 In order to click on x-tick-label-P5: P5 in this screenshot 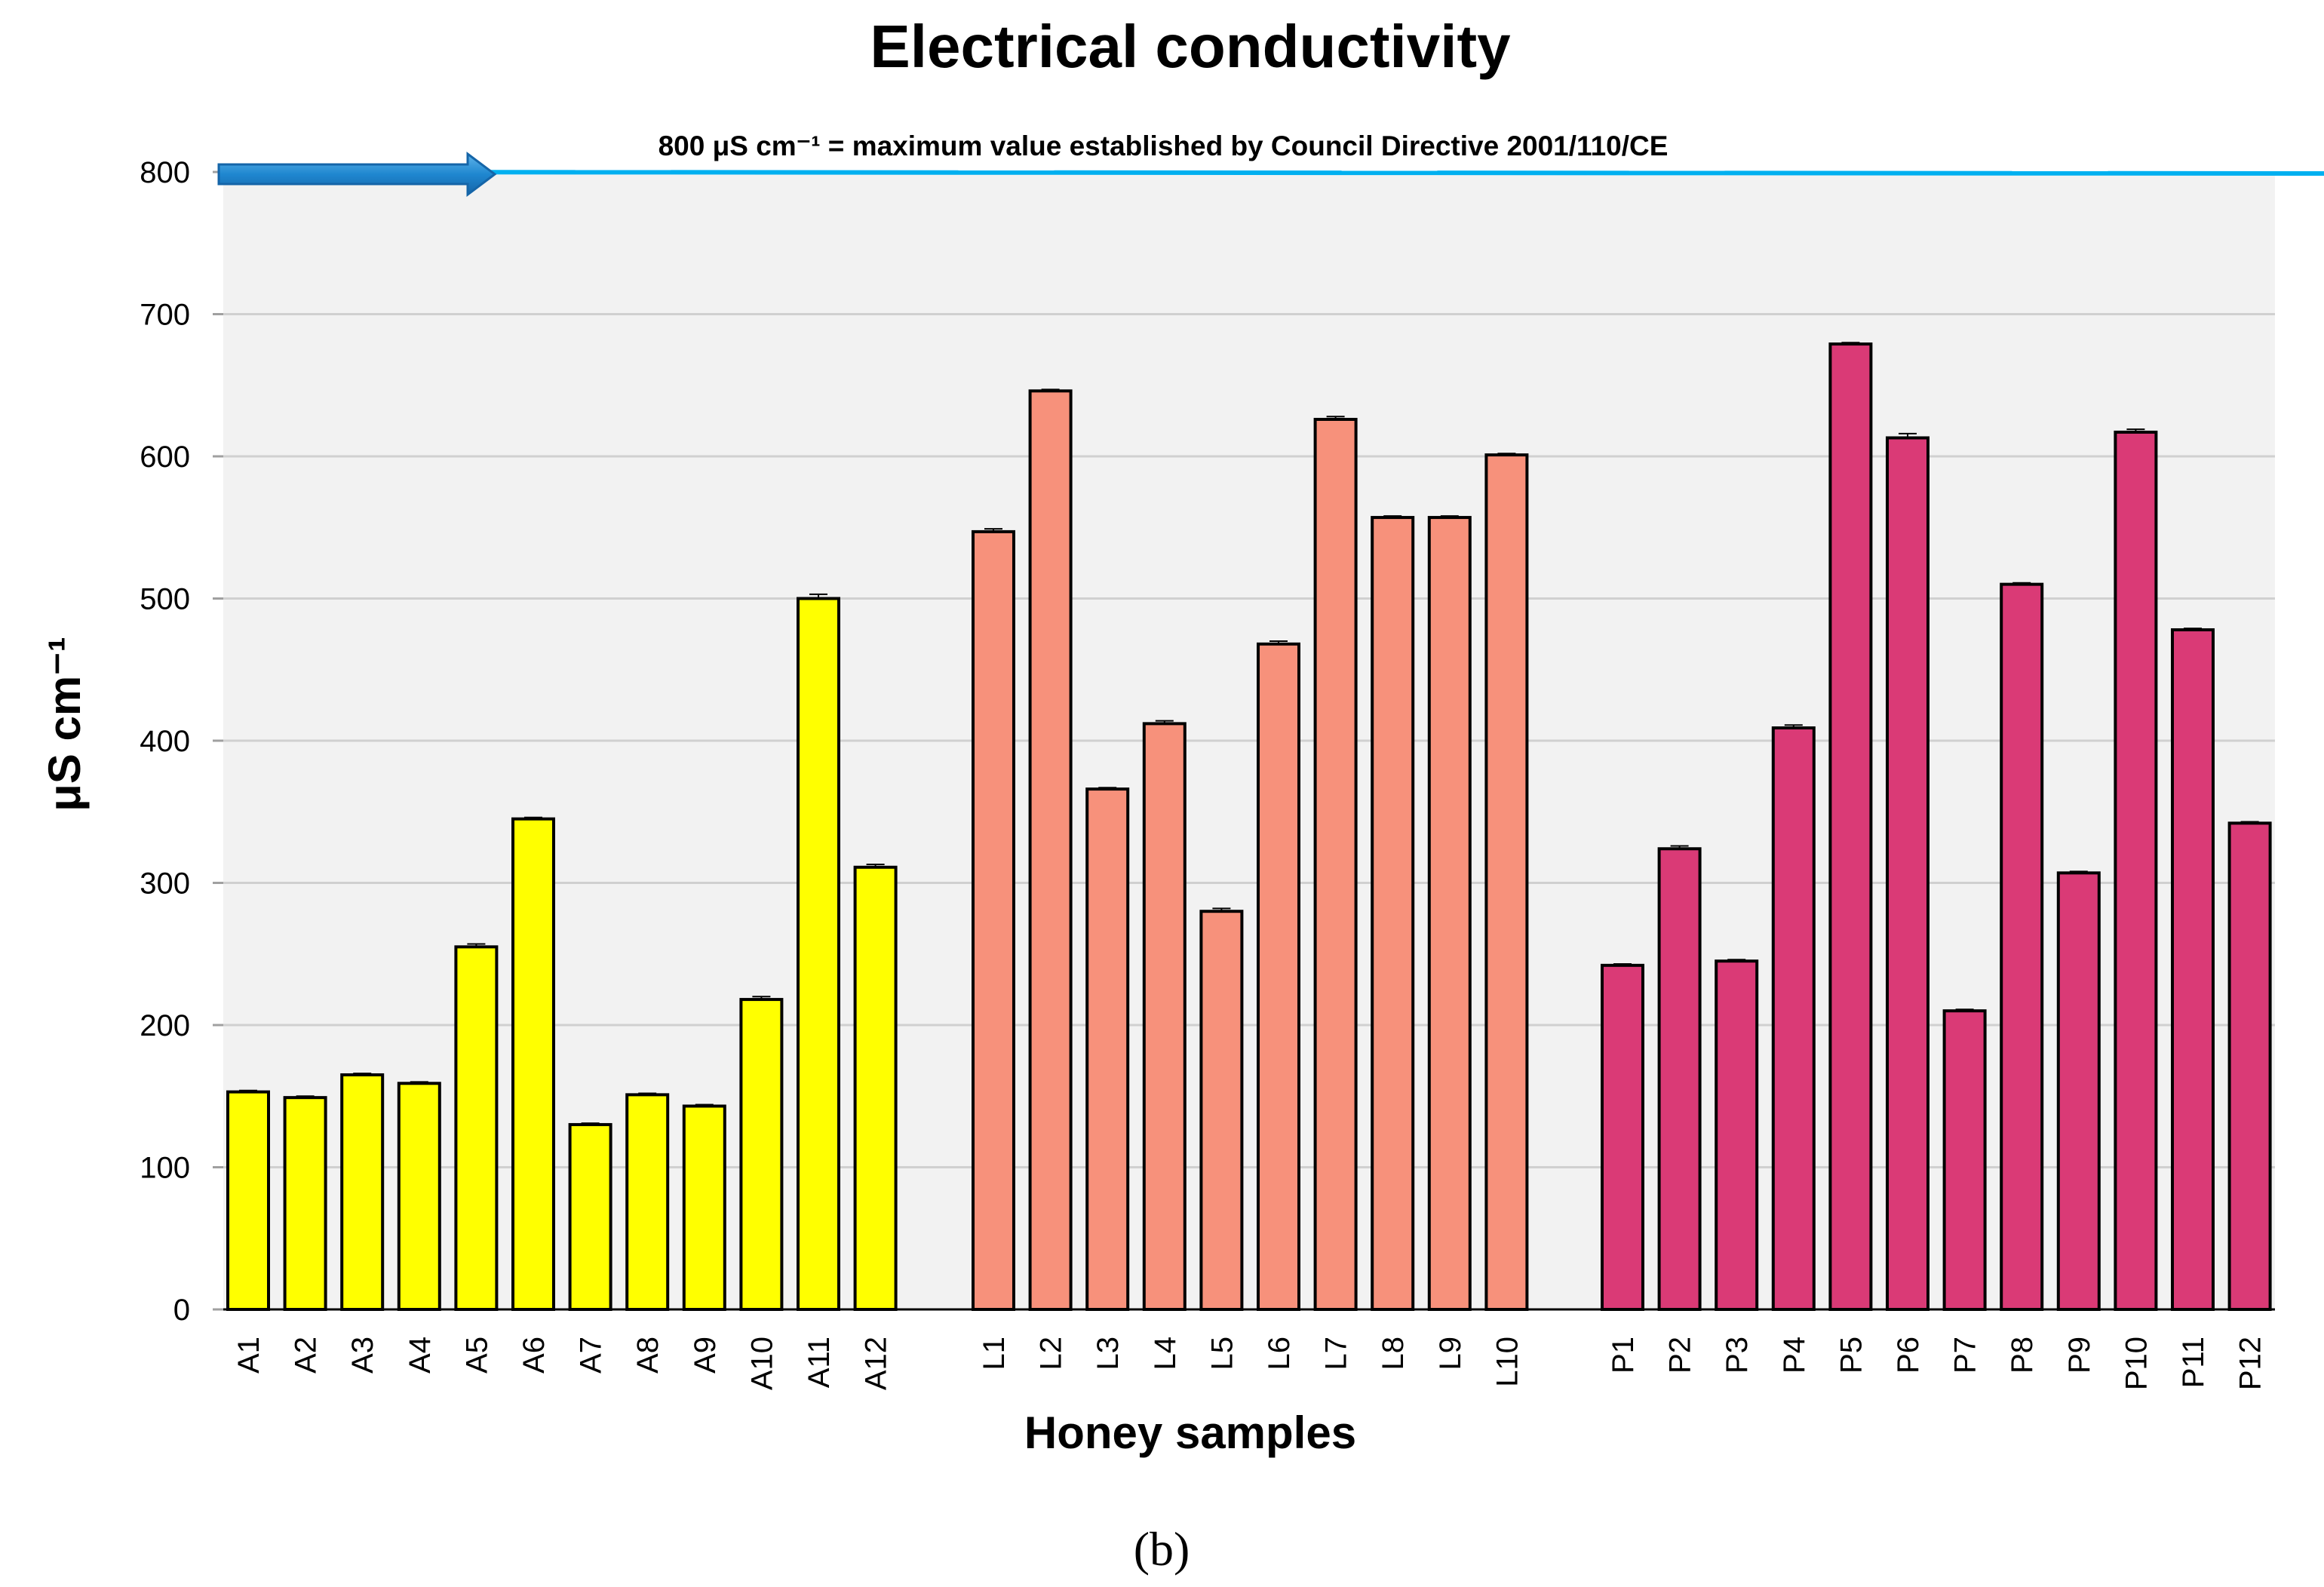, I will do `click(1851, 1355)`.